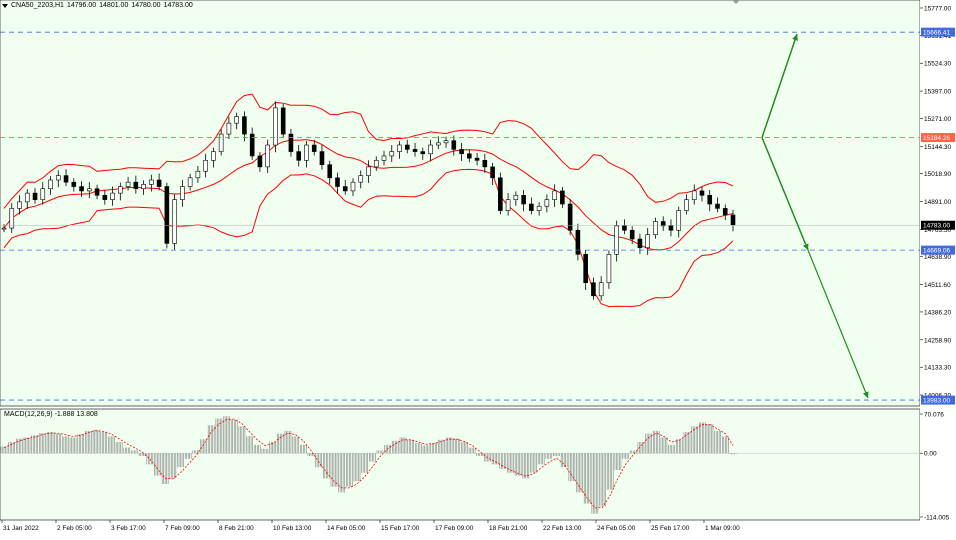 The height and width of the screenshot is (540, 956). Describe the element at coordinates (936, 226) in the screenshot. I see `current-price-label: 14783.00` at that location.